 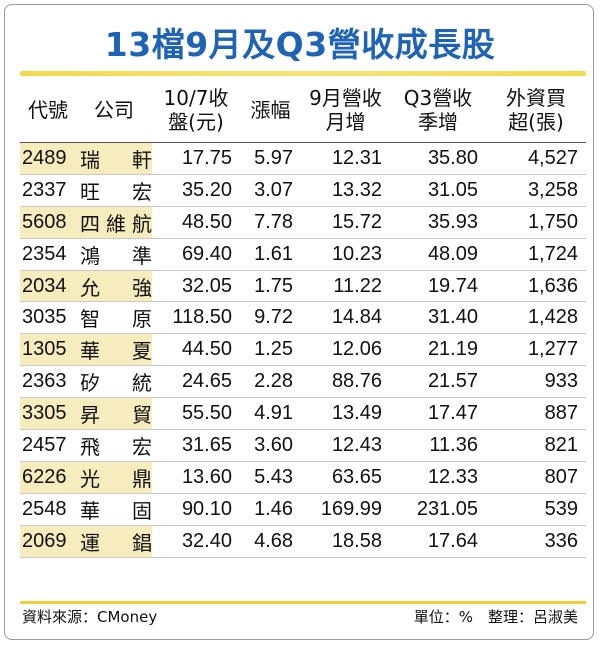 I want to click on cell-close-price: 118.50, so click(x=196, y=318).